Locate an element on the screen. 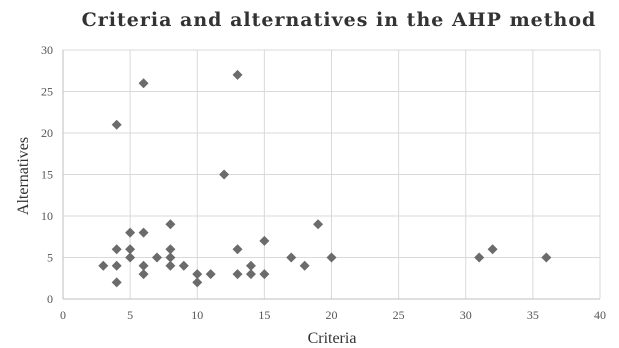 This screenshot has width=619, height=348. x-tick-label: 20 is located at coordinates (332, 315).